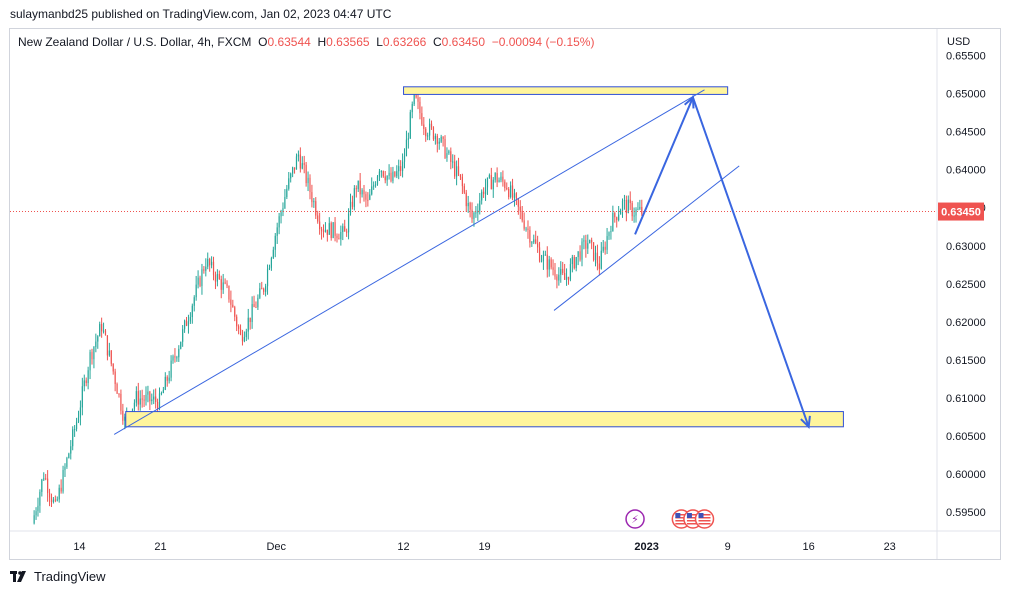  Describe the element at coordinates (289, 42) in the screenshot. I see `open-value: 0.63544` at that location.